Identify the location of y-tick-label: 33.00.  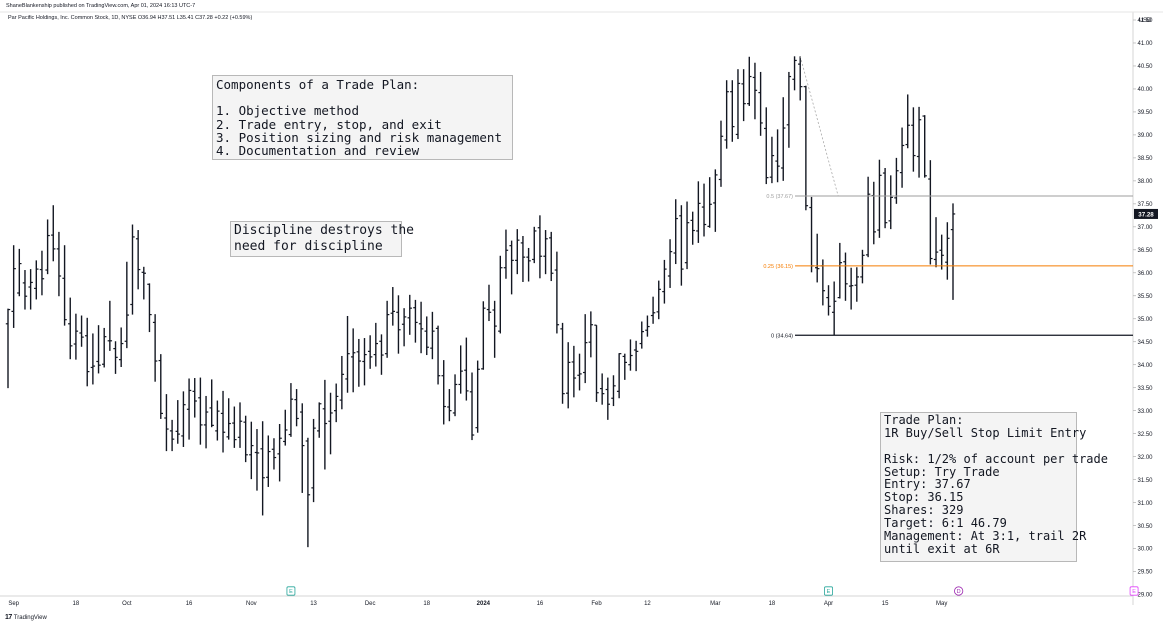
(1145, 412).